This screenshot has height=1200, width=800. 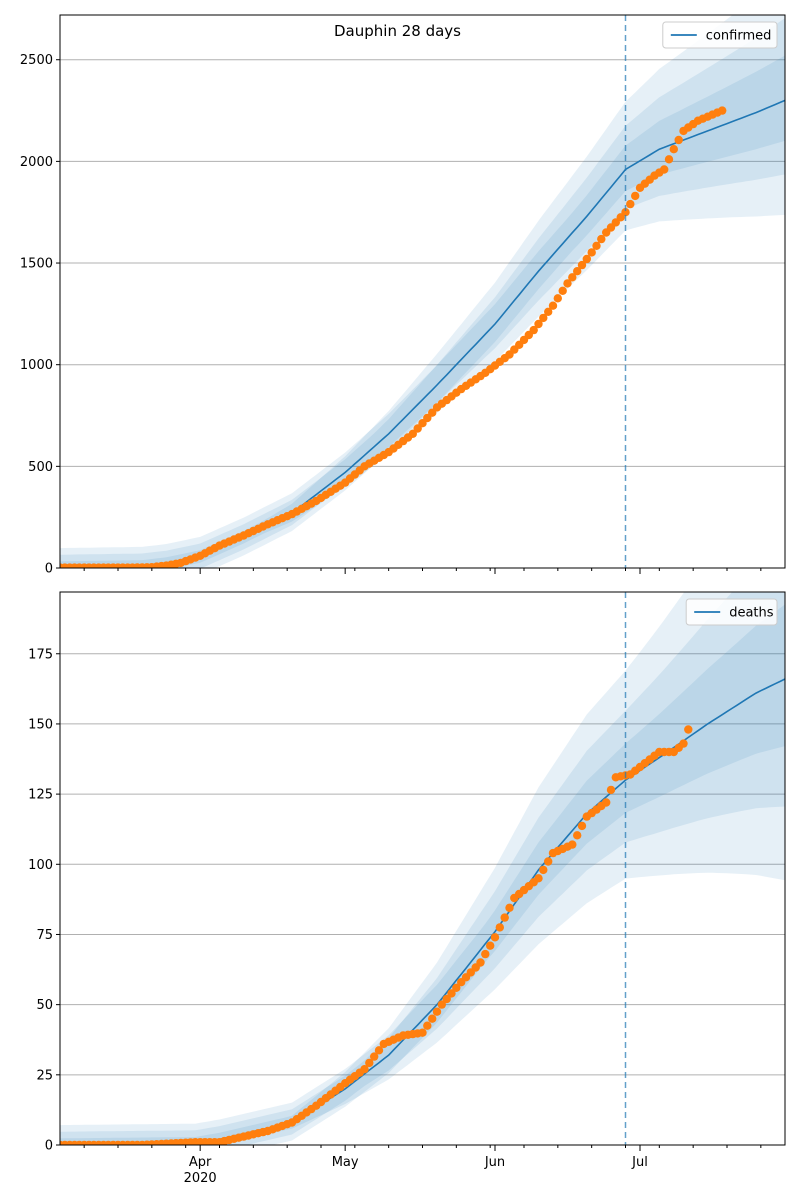 What do you see at coordinates (44, 1005) in the screenshot?
I see `y-tick-label: 50` at bounding box center [44, 1005].